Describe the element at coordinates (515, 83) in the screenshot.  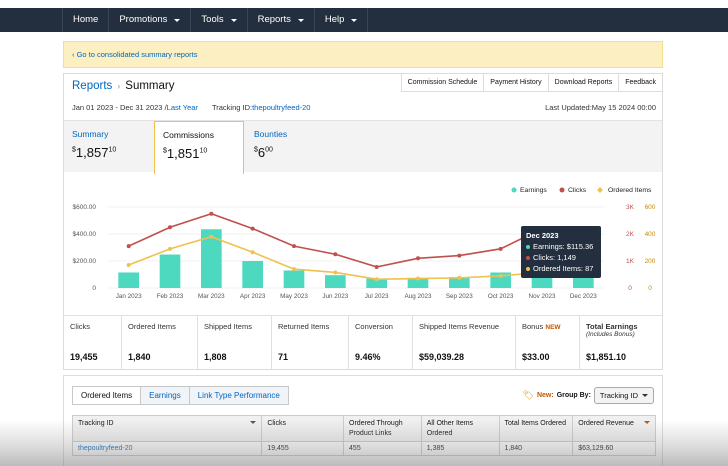
I see `payment-history-link: Payment History` at that location.